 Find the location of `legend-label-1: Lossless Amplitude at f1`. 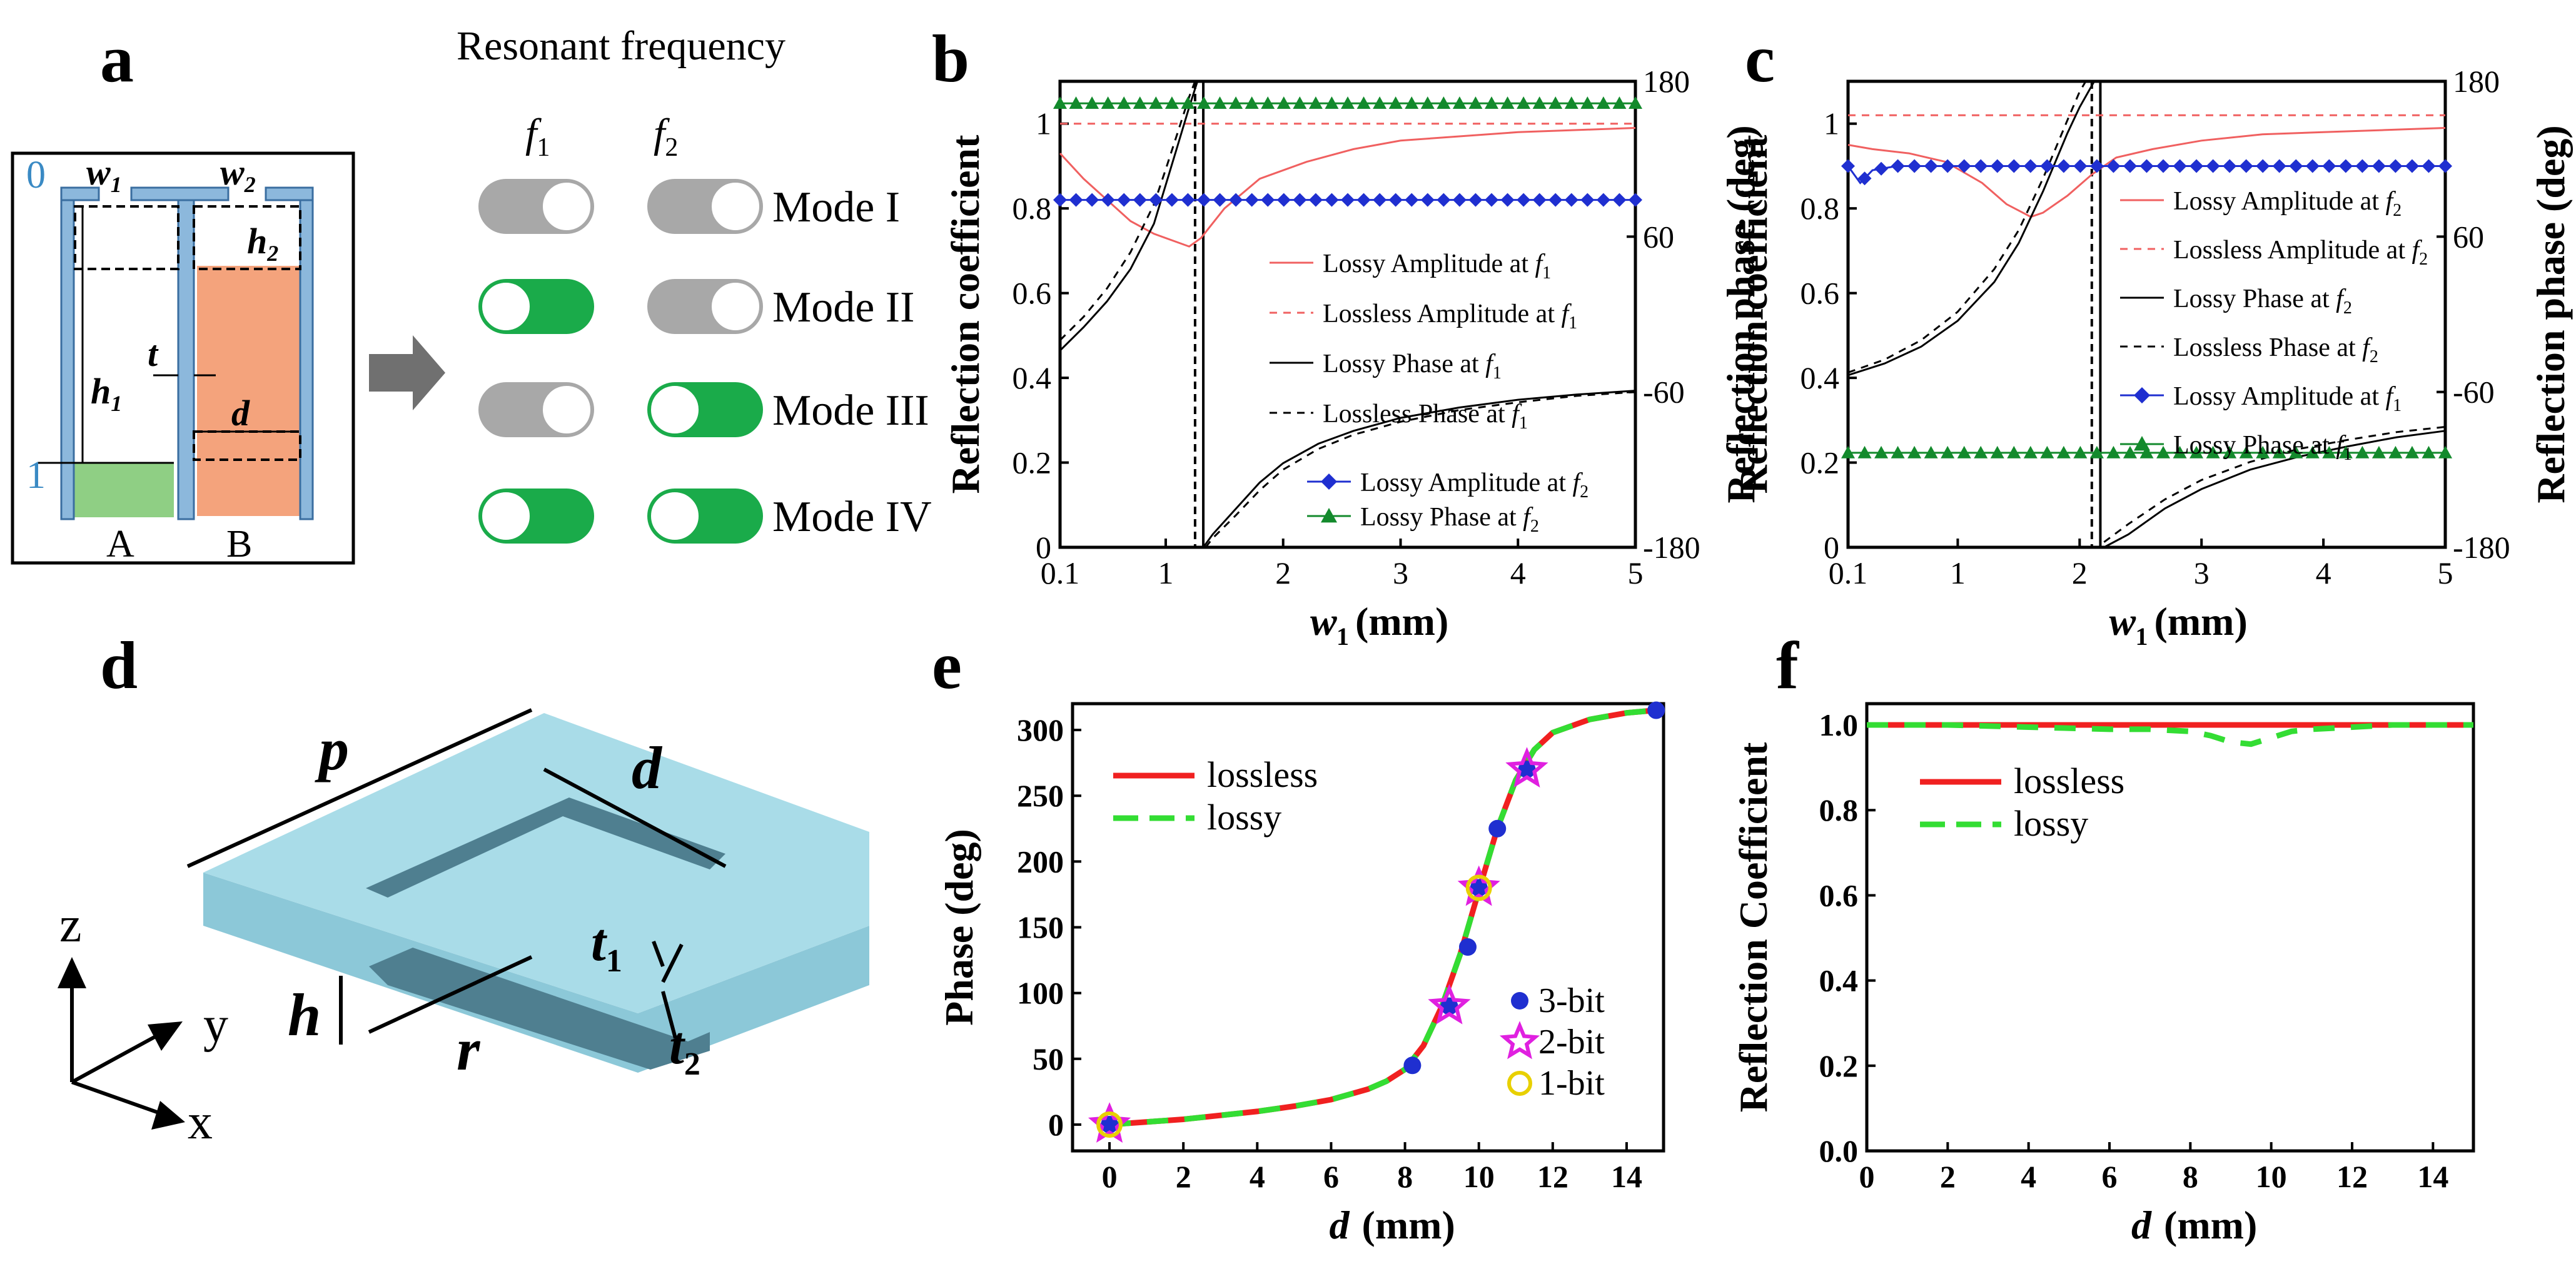

legend-label-1: Lossless Amplitude at f1 is located at coordinates (1450, 316).